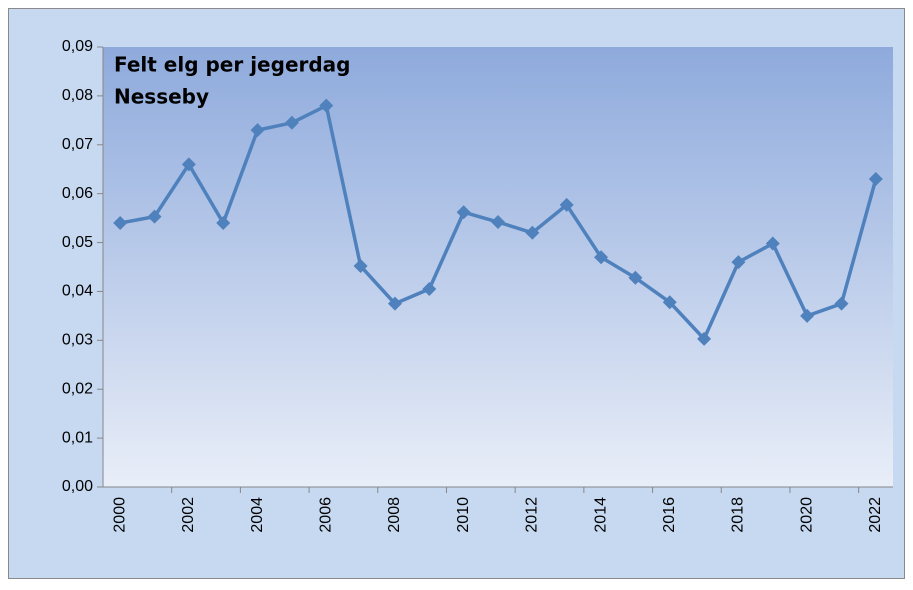 This screenshot has height=590, width=913. What do you see at coordinates (77, 144) in the screenshot?
I see `y-tick-label: 0,07` at bounding box center [77, 144].